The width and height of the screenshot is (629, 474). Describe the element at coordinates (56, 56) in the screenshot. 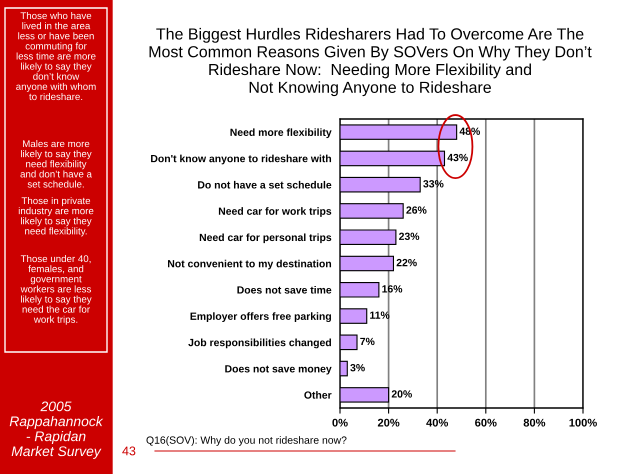

I see `text: Those who have lived in the area less or have been commuting for less time are more likely to say they don’t know anyone with whom to rideshare.` at that location.